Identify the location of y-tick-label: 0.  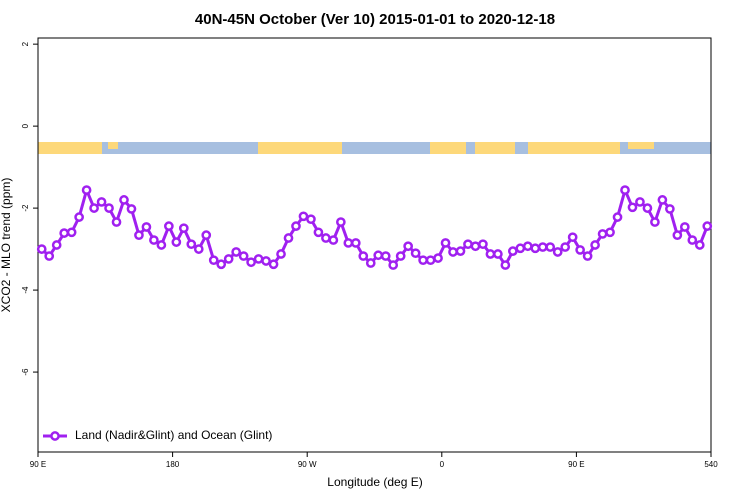
(25, 125).